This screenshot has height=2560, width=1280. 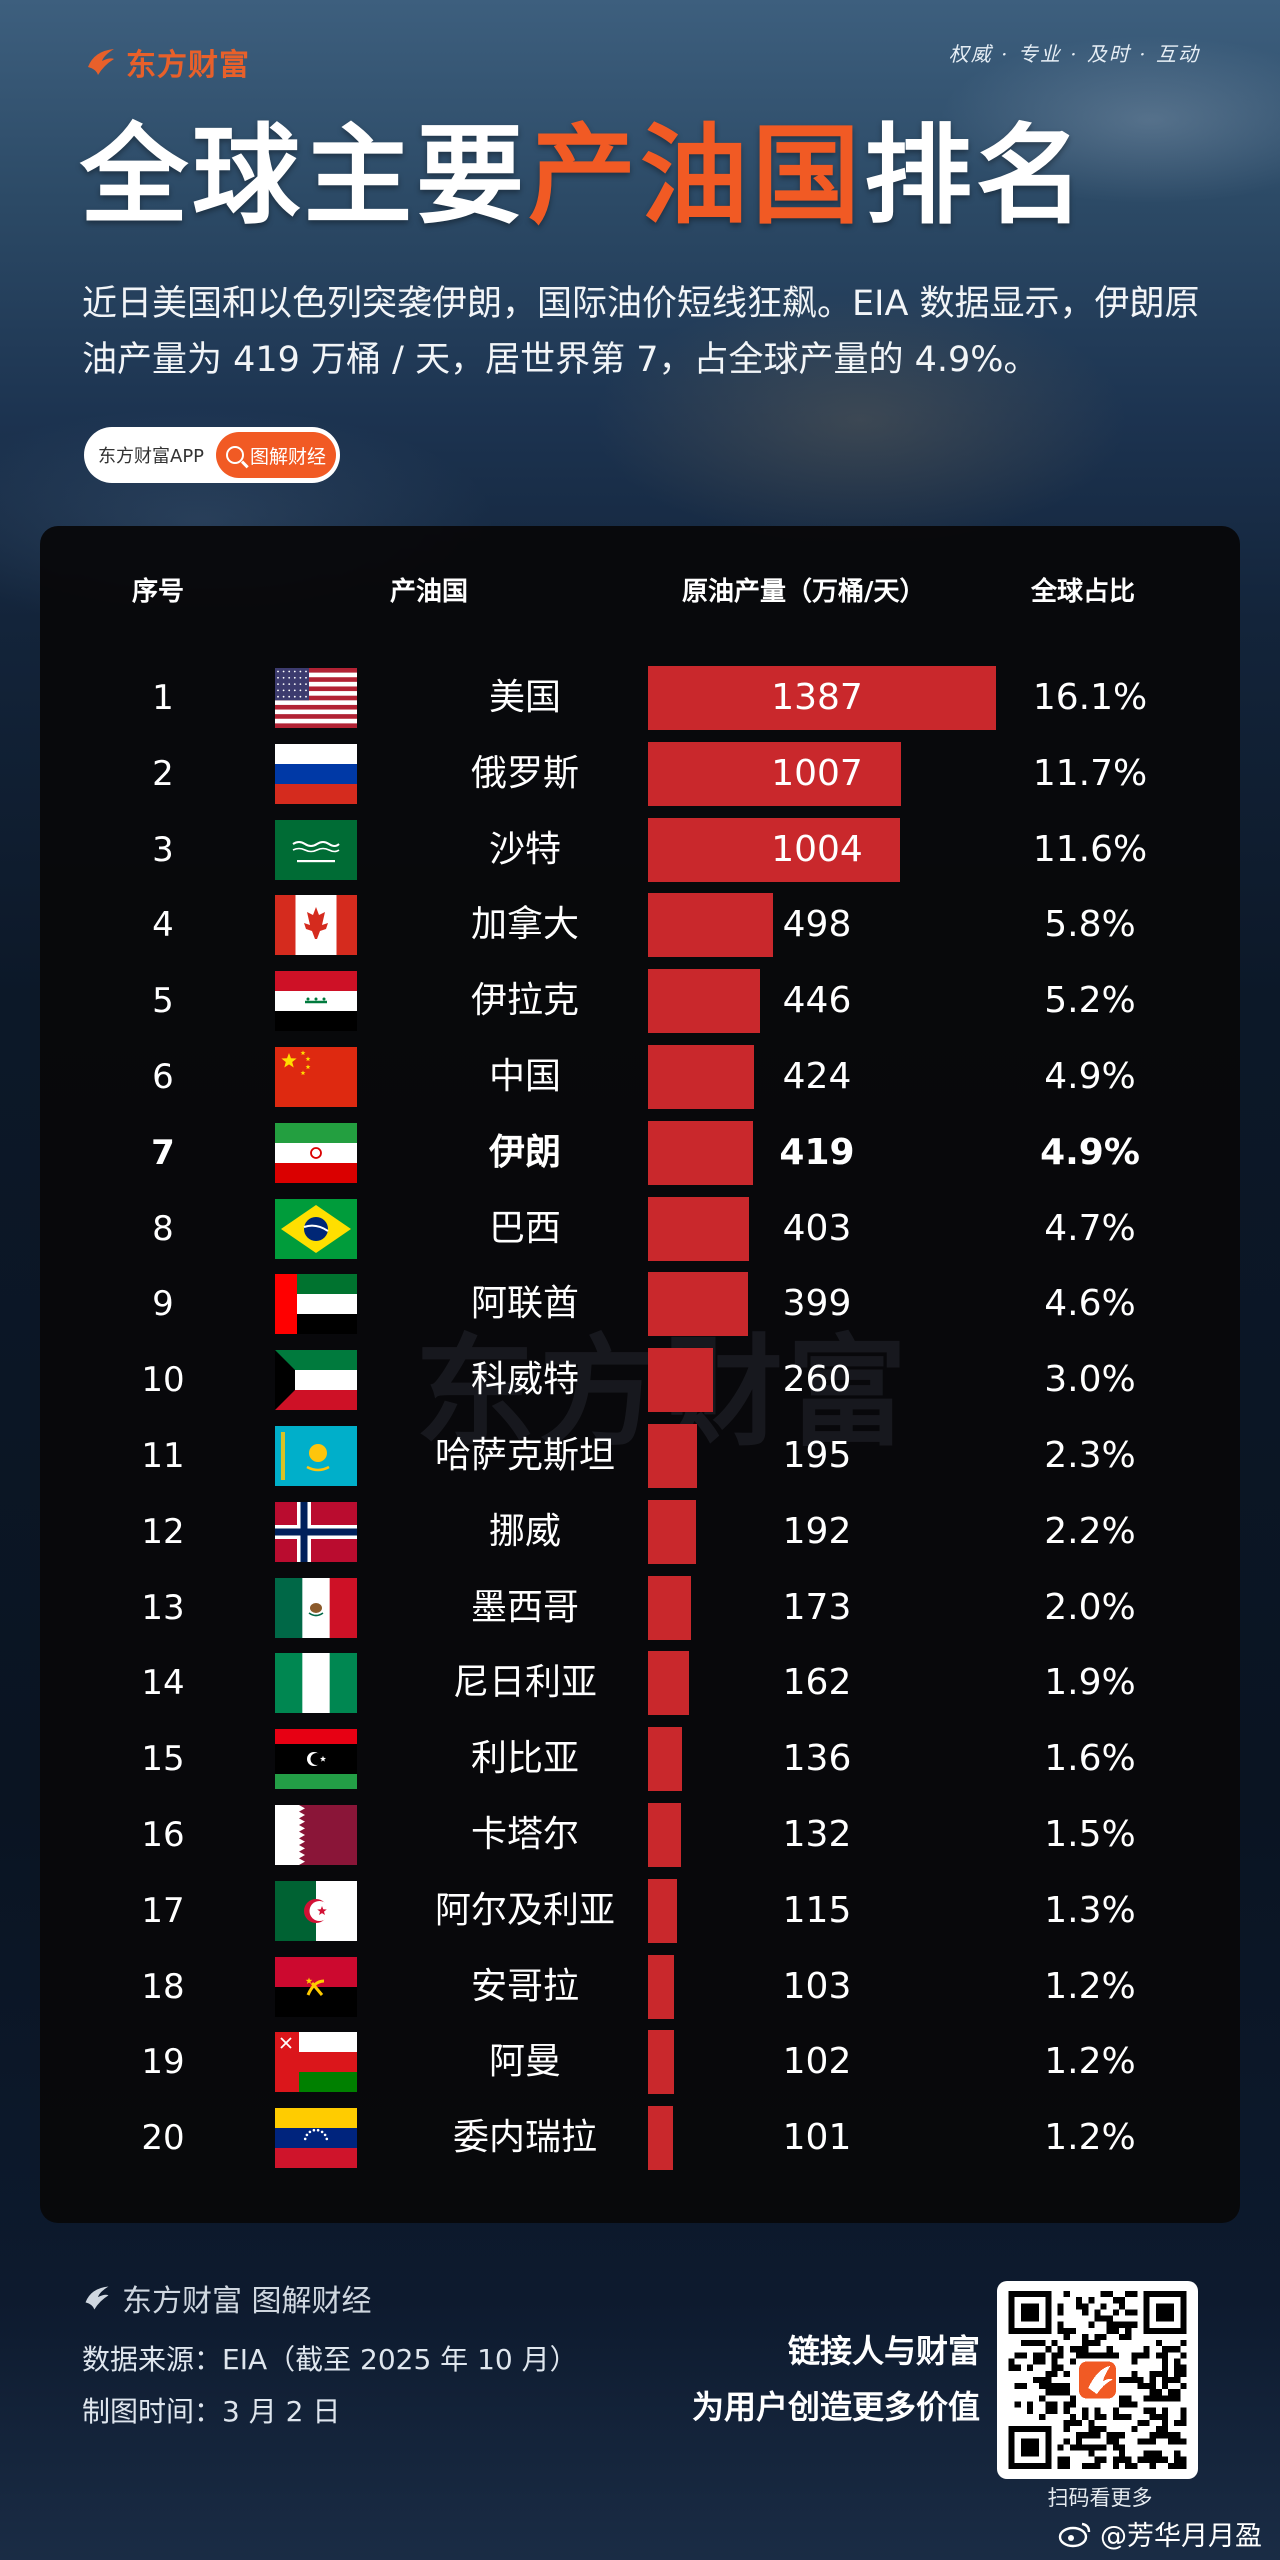 I want to click on rank-number: 16, so click(x=163, y=1835).